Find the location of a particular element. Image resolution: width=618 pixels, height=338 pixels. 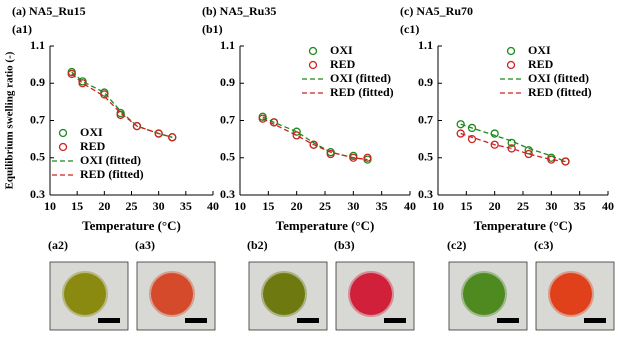

photo-label: (a2) is located at coordinates (58, 245).